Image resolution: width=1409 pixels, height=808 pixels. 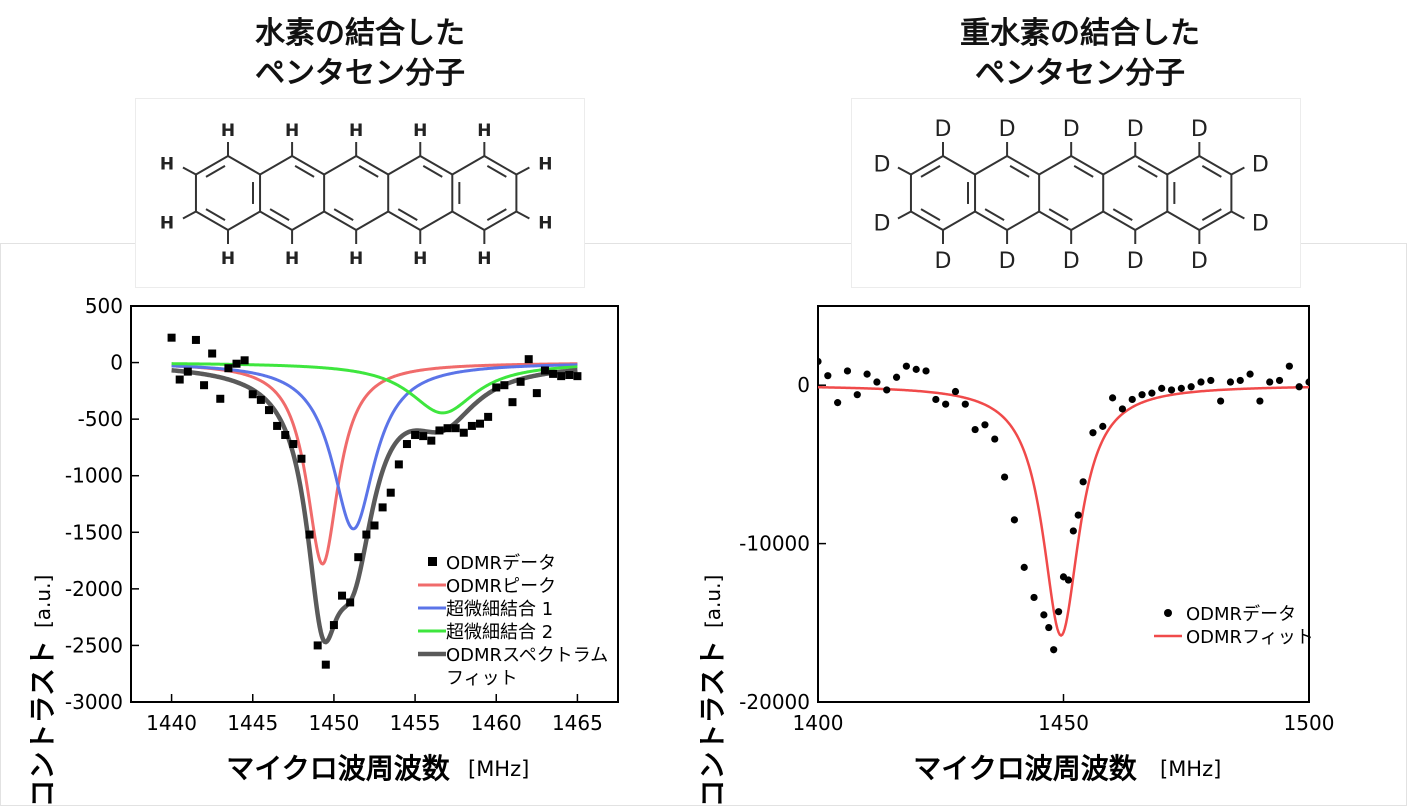 I want to click on pentacene-h-structure: H H H H H H H H H H H H H H, so click(x=356, y=195).